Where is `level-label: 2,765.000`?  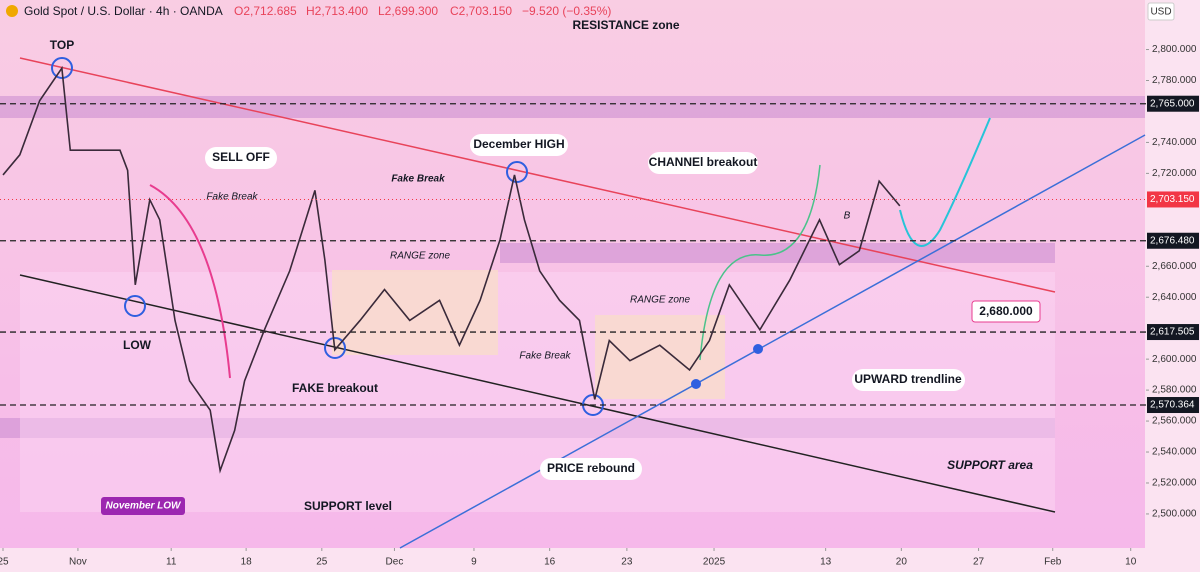
level-label: 2,765.000 is located at coordinates (1172, 103).